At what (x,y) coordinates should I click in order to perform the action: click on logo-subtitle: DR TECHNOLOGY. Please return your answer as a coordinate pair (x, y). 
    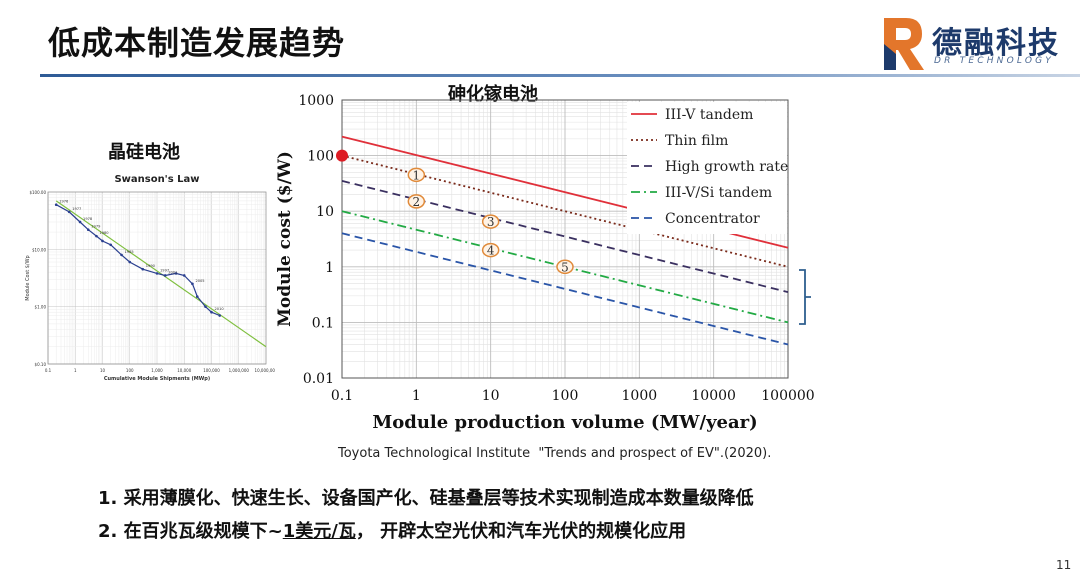
    Looking at the image, I should click on (994, 61).